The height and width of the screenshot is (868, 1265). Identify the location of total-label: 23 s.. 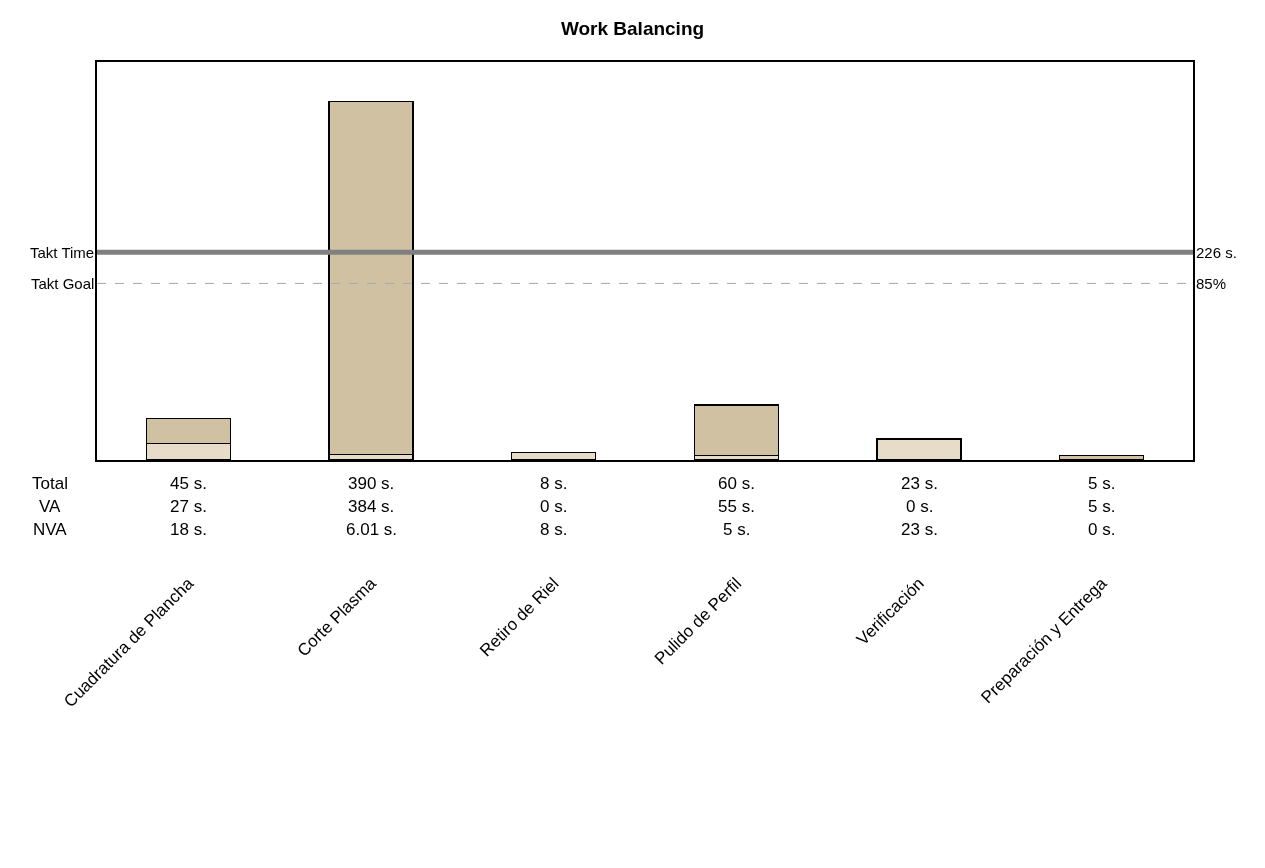
(919, 483).